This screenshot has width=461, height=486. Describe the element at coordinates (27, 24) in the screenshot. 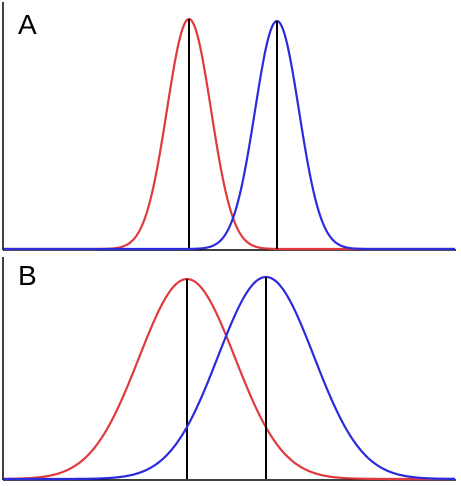

I see `panel-label: A` at that location.